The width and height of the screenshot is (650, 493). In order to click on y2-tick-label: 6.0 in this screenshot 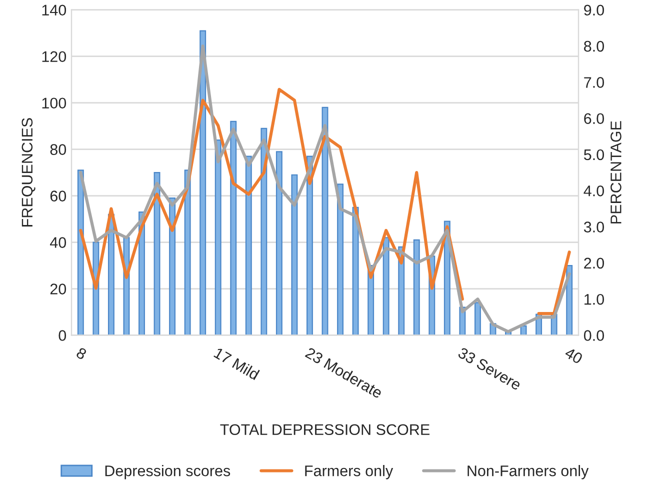, I will do `click(594, 118)`.